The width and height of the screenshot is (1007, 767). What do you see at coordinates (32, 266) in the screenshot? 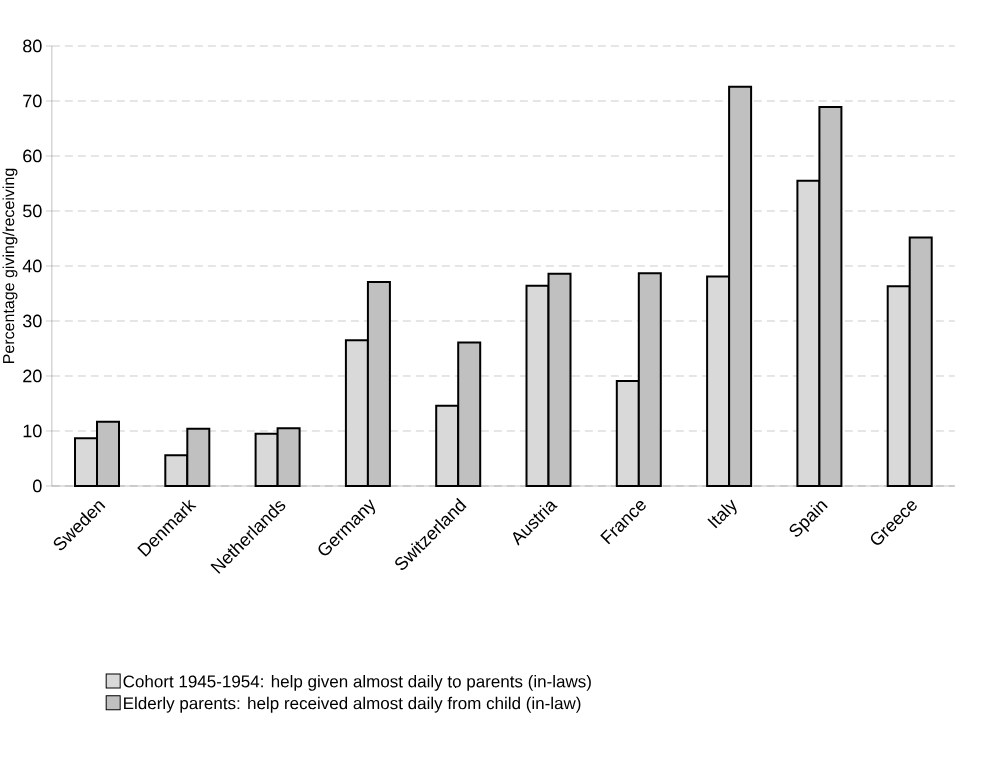
I see `y-tick-label: 40` at bounding box center [32, 266].